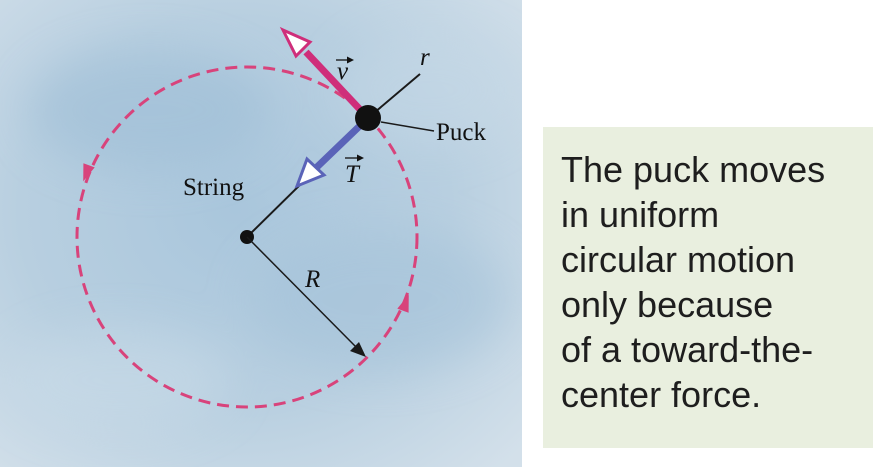 The image size is (873, 467). Describe the element at coordinates (353, 174) in the screenshot. I see `tension-label: T` at that location.